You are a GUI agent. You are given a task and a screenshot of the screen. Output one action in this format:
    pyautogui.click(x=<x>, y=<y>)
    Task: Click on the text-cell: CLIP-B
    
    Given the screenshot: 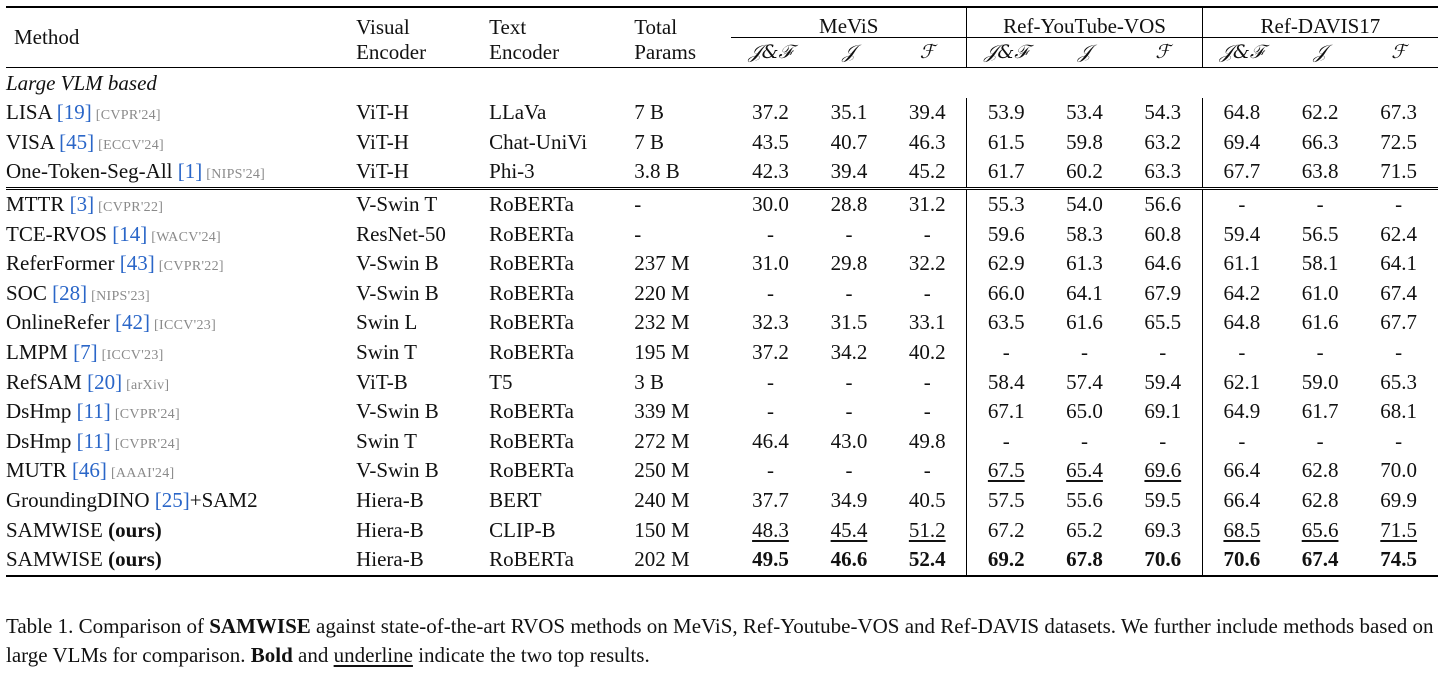 What is the action you would take?
    pyautogui.click(x=522, y=529)
    